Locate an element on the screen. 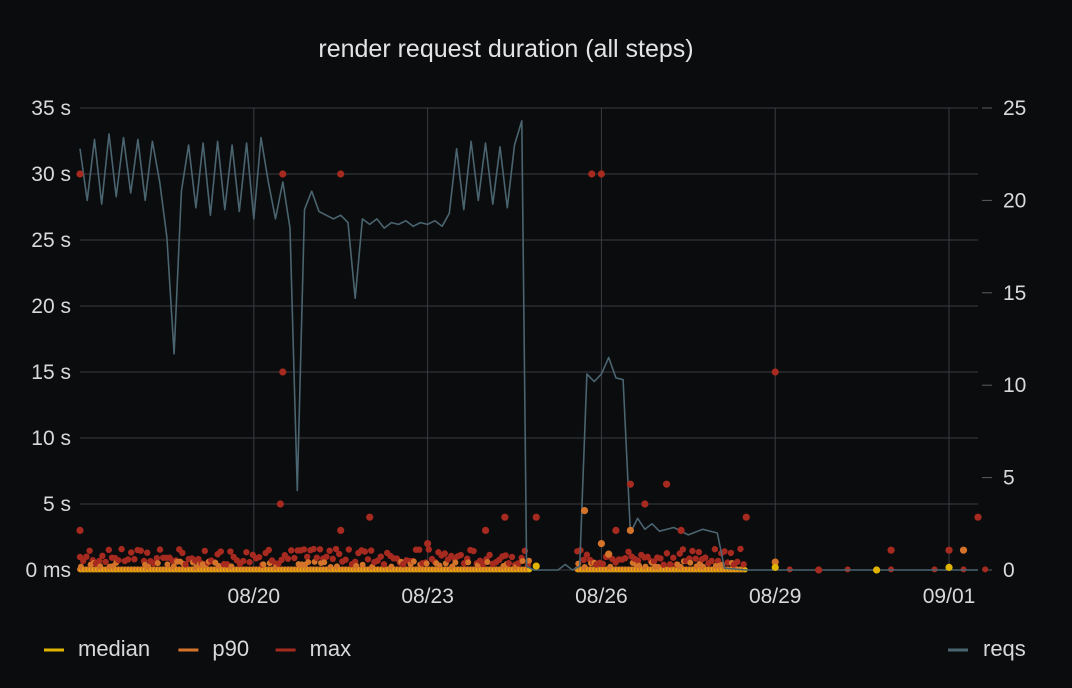 This screenshot has width=1072, height=688. legend-item-max: max is located at coordinates (313, 648).